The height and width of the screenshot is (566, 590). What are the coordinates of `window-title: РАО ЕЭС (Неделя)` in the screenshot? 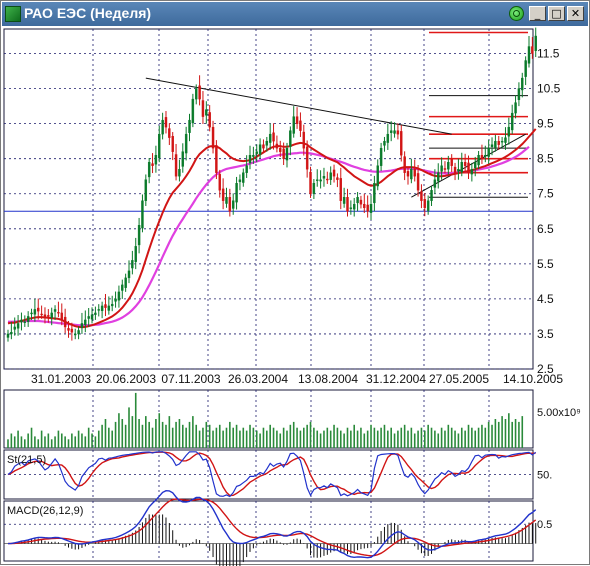 It's located at (88, 13).